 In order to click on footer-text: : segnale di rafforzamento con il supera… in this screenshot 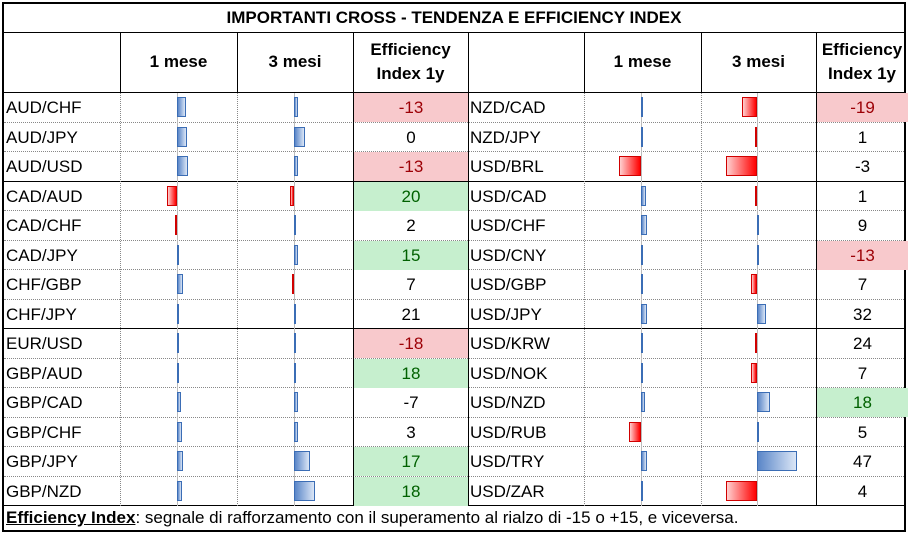, I will do `click(437, 517)`.